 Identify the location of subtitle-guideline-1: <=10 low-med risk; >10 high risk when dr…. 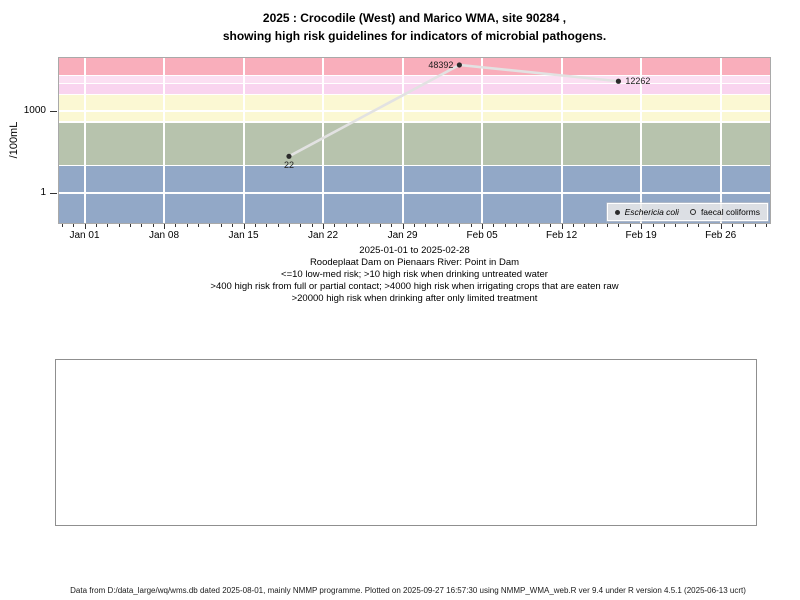
(414, 274).